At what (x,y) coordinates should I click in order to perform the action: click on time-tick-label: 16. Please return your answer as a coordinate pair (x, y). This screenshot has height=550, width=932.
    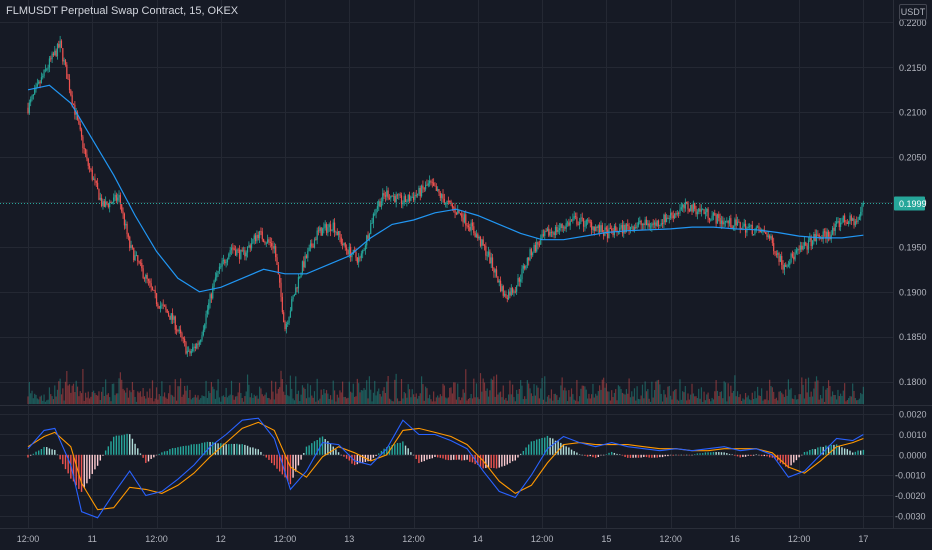
    Looking at the image, I should click on (735, 539).